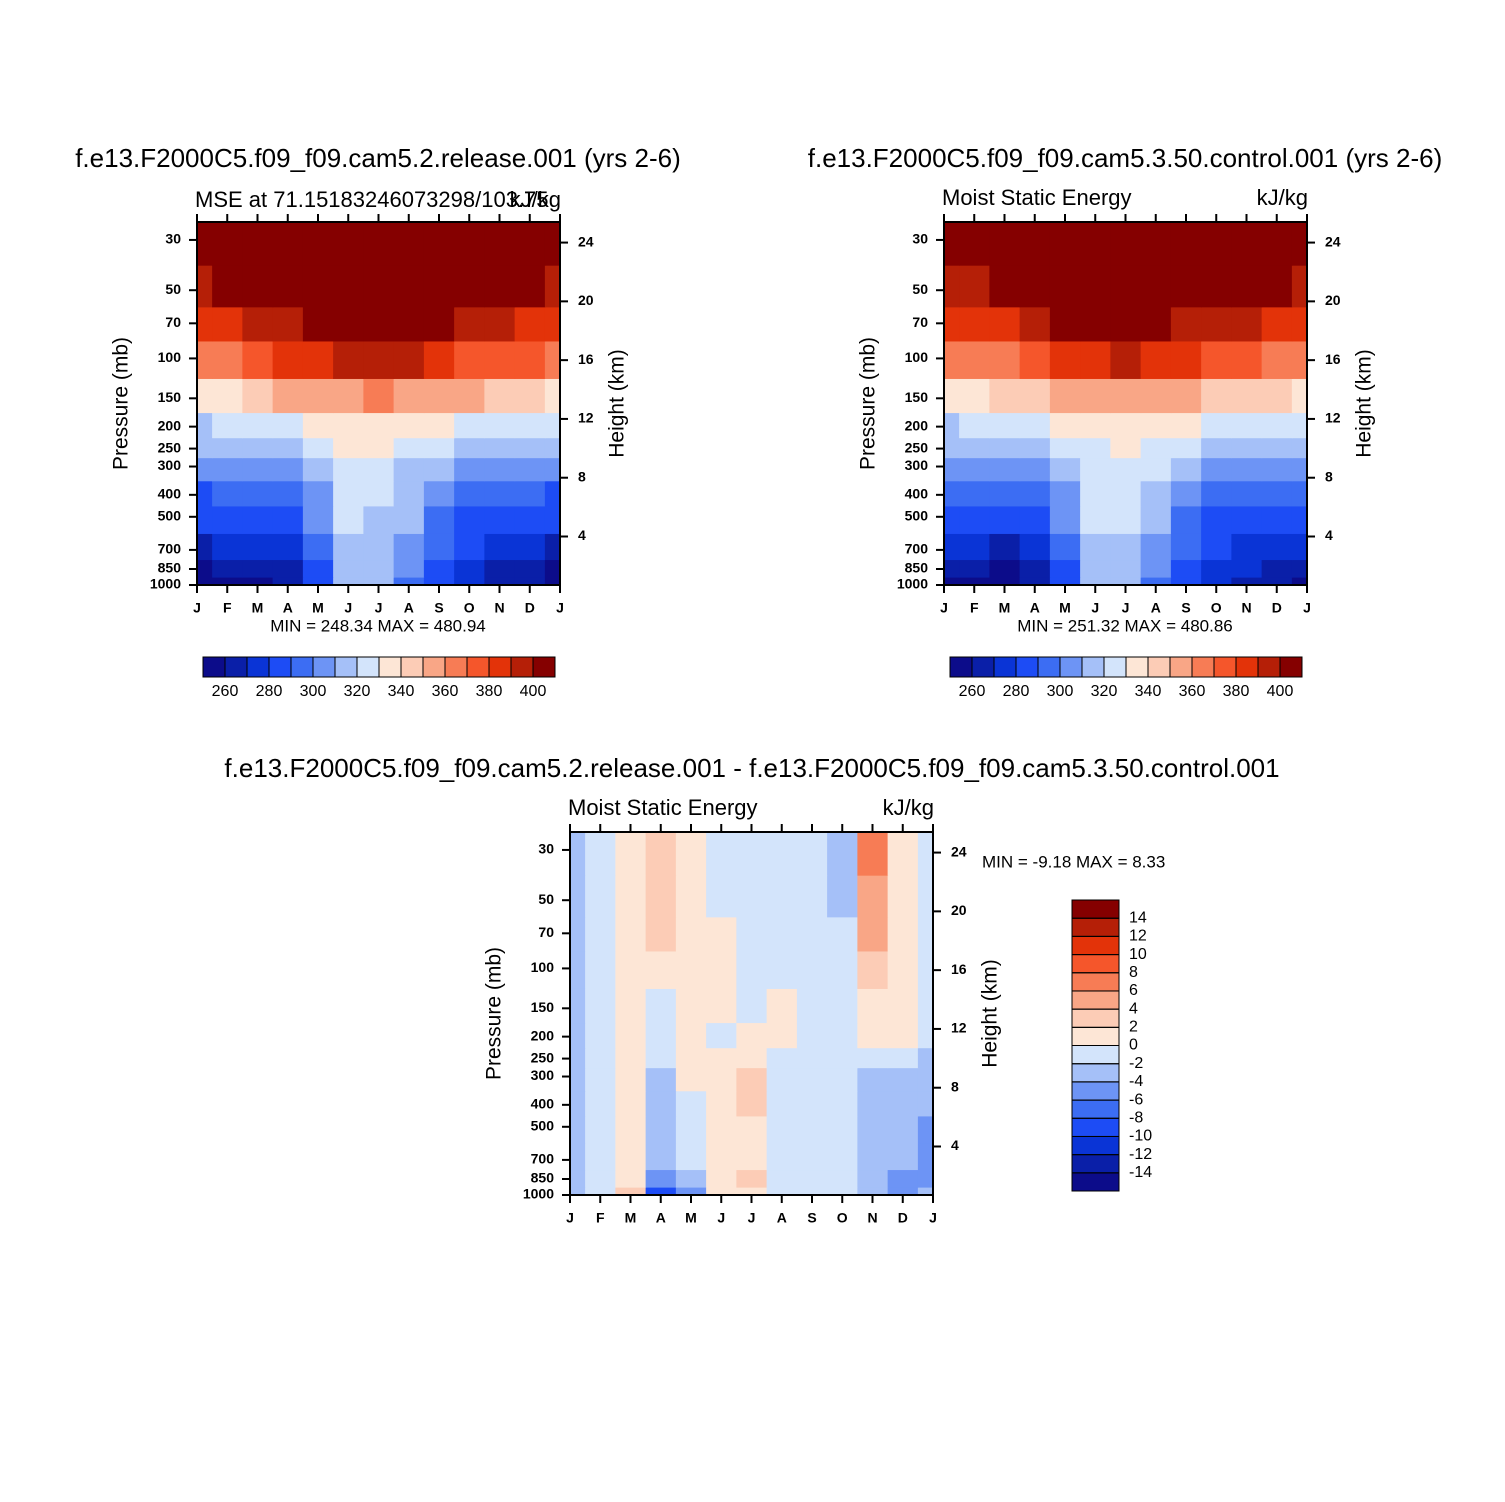 This screenshot has width=1505, height=1502. What do you see at coordinates (917, 425) in the screenshot?
I see `y-tick-label: 200` at bounding box center [917, 425].